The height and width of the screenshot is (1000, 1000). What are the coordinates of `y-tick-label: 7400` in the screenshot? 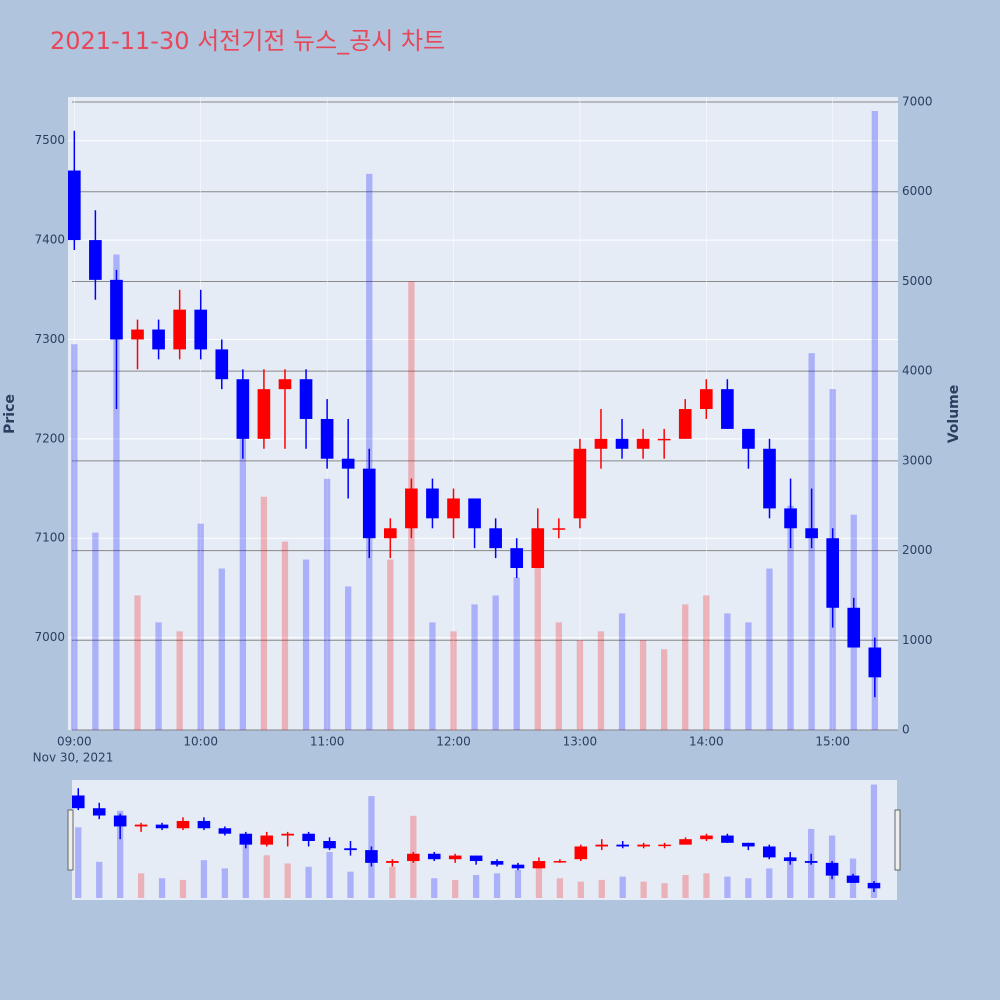 It's located at (49, 240).